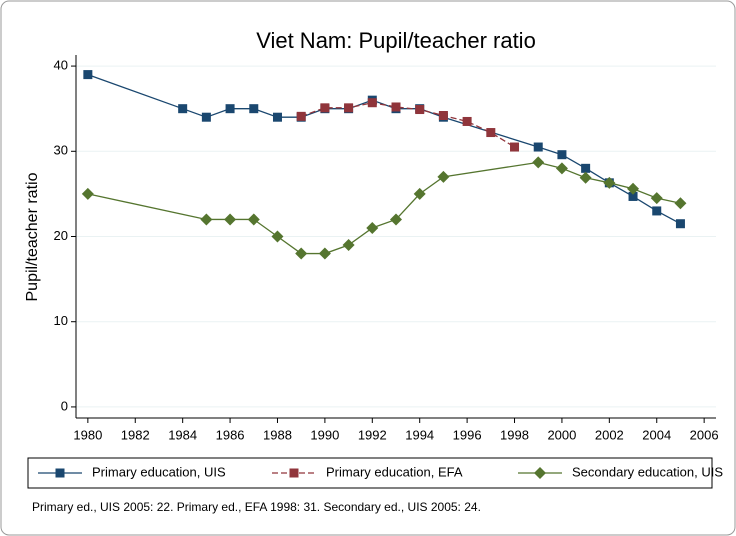 This screenshot has height=536, width=736. What do you see at coordinates (467, 434) in the screenshot?
I see `x-tick-label: 1996` at bounding box center [467, 434].